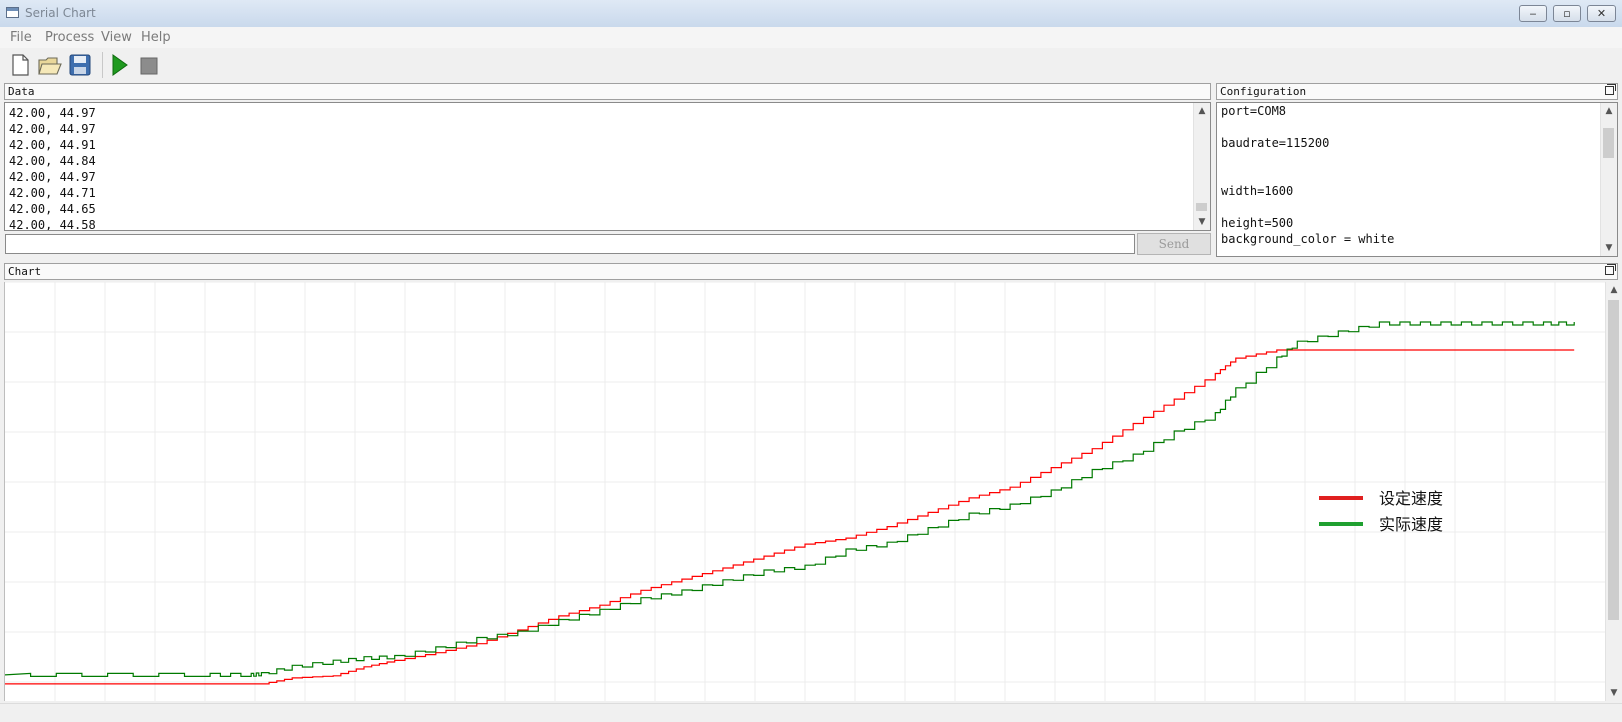 The height and width of the screenshot is (722, 1622). I want to click on data-line: 42.00, 44.58, so click(52, 224).